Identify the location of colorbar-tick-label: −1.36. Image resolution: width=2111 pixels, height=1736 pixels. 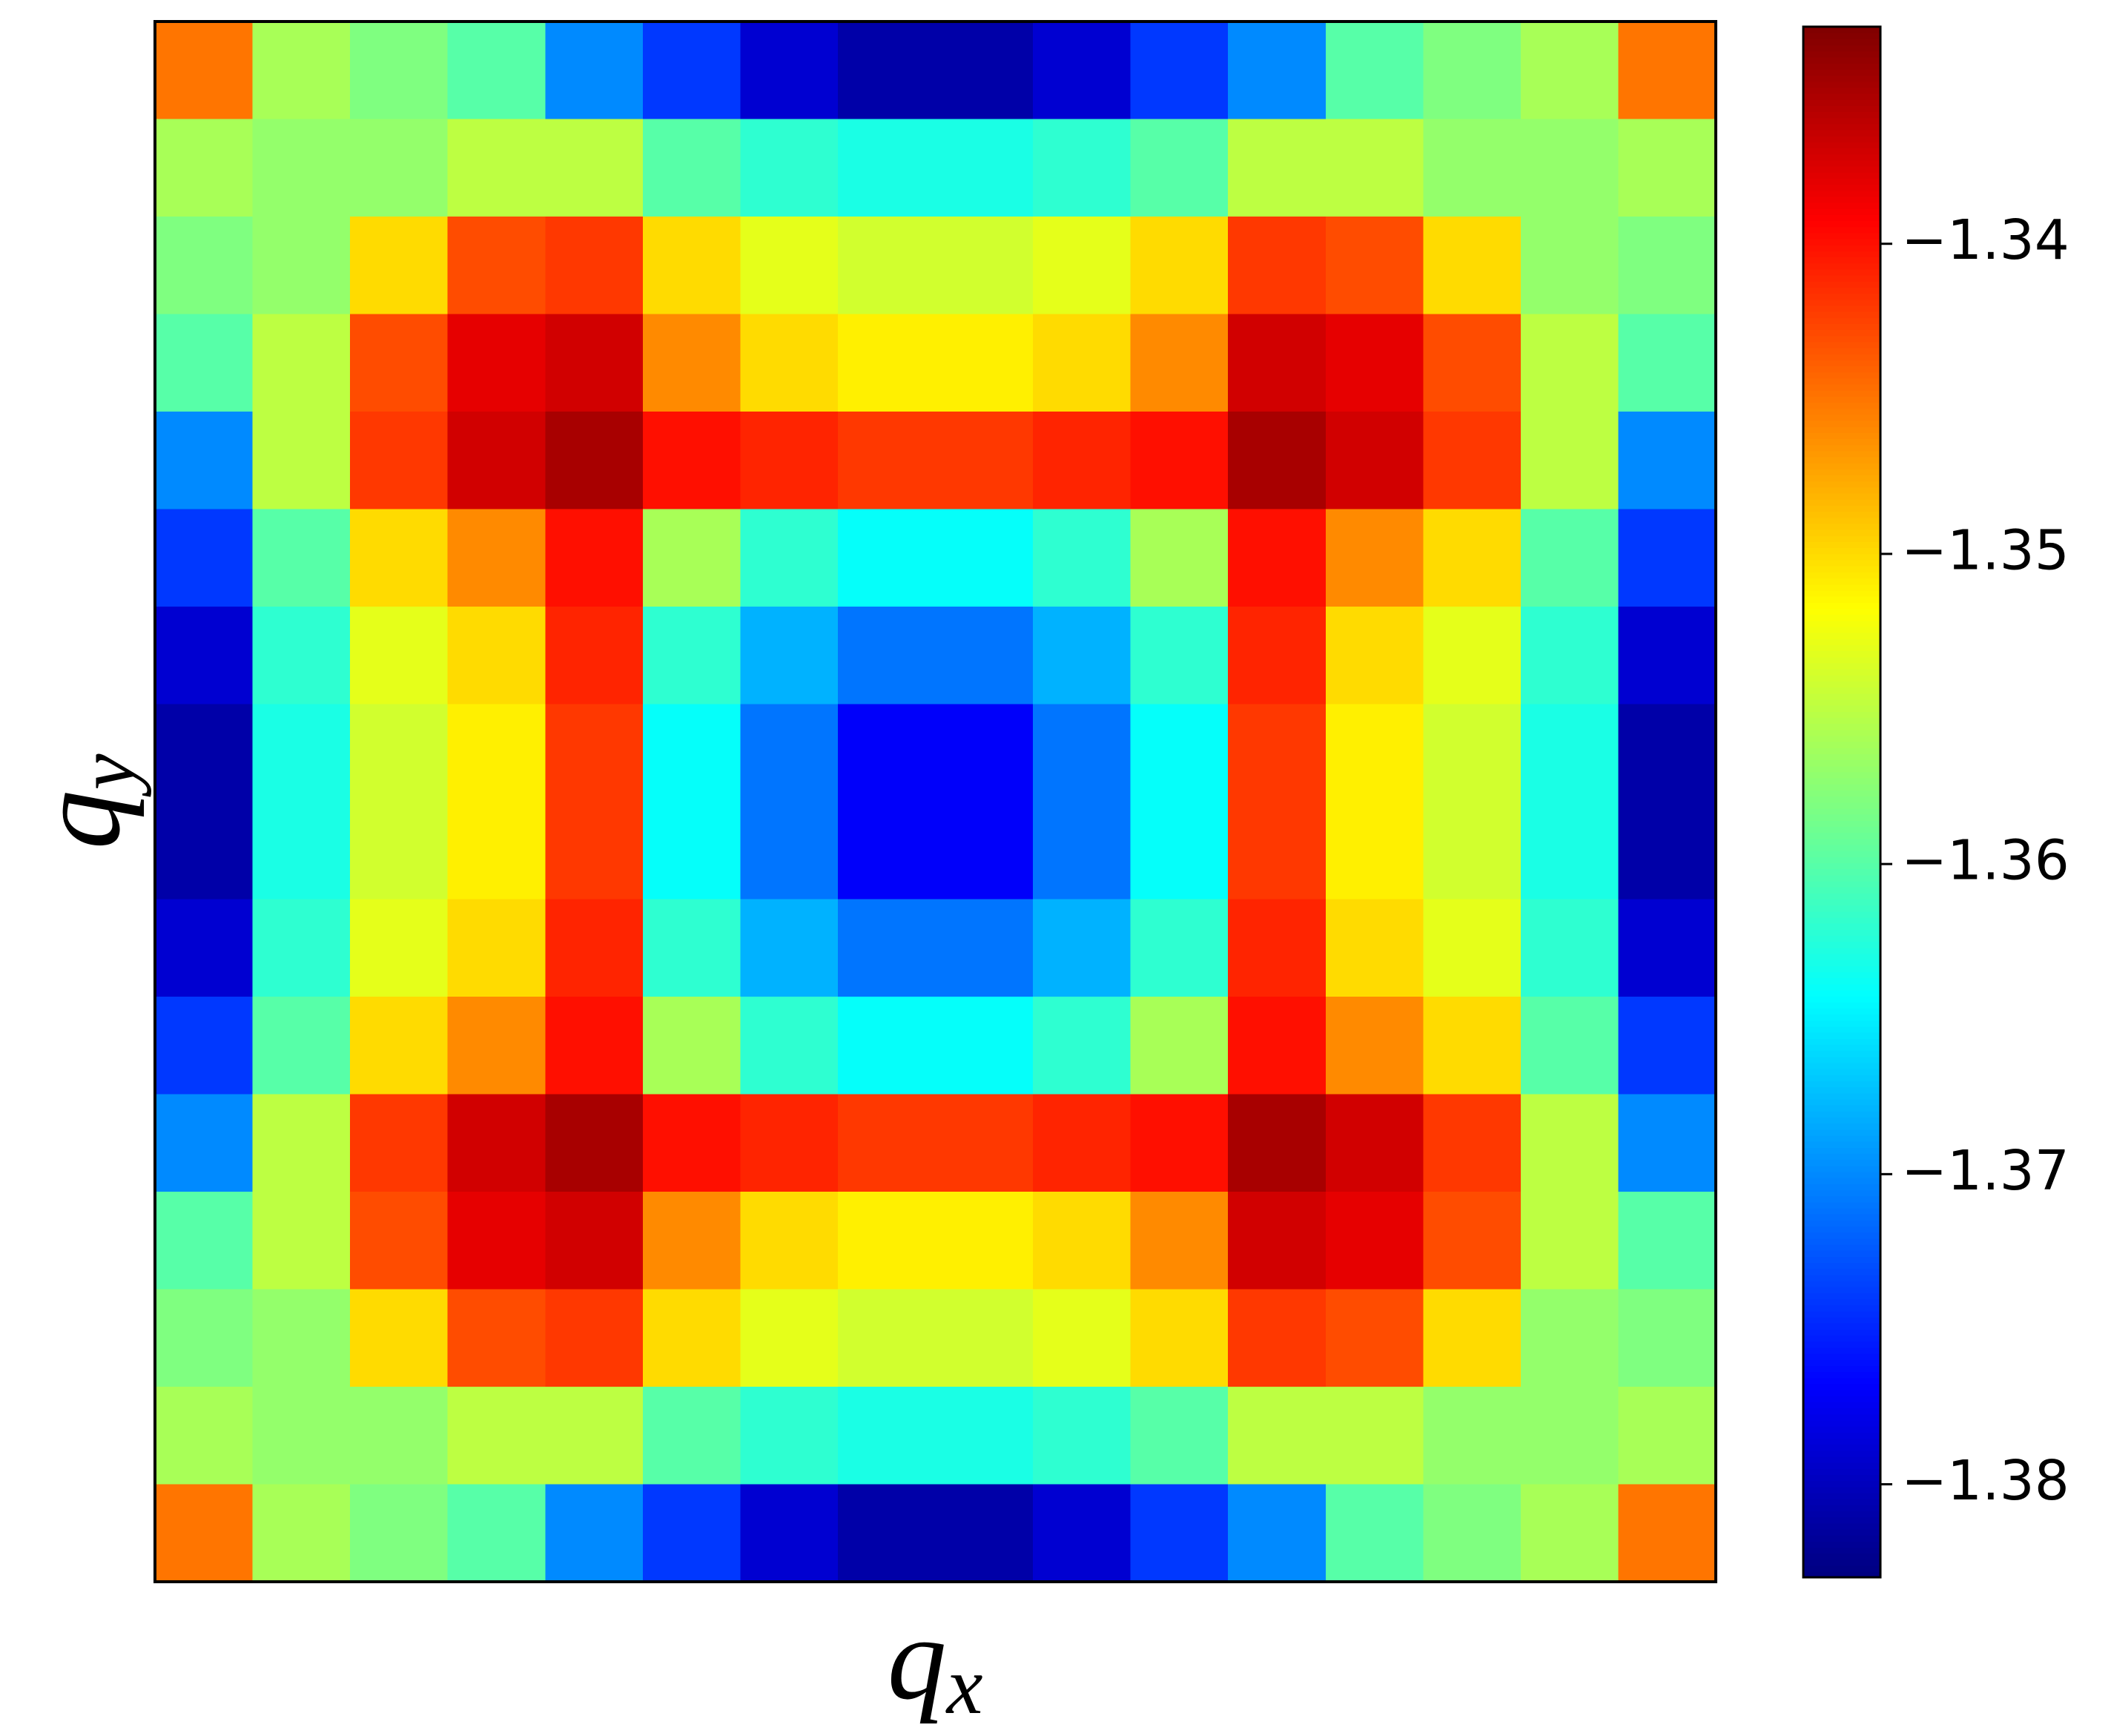
(1985, 861).